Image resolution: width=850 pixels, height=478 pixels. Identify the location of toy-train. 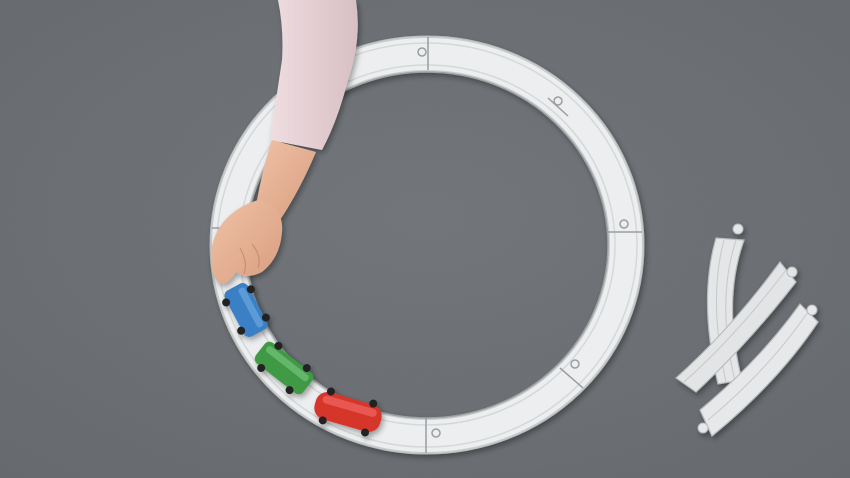
(302, 360).